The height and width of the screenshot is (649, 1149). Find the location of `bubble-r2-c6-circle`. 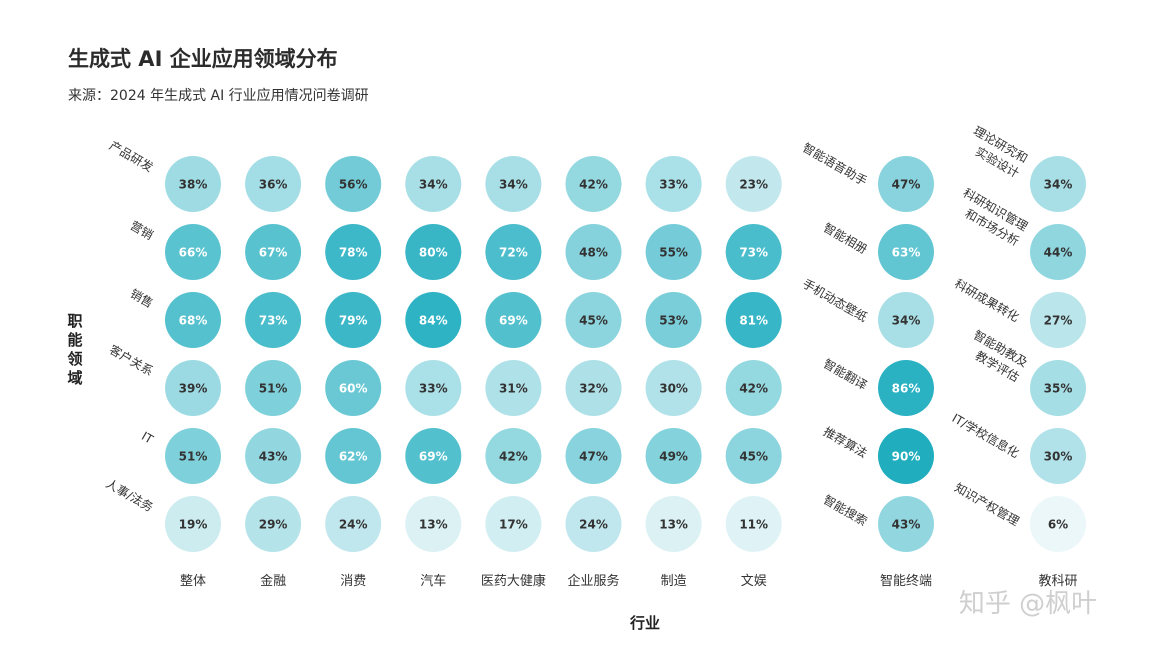

bubble-r2-c6-circle is located at coordinates (673, 320).